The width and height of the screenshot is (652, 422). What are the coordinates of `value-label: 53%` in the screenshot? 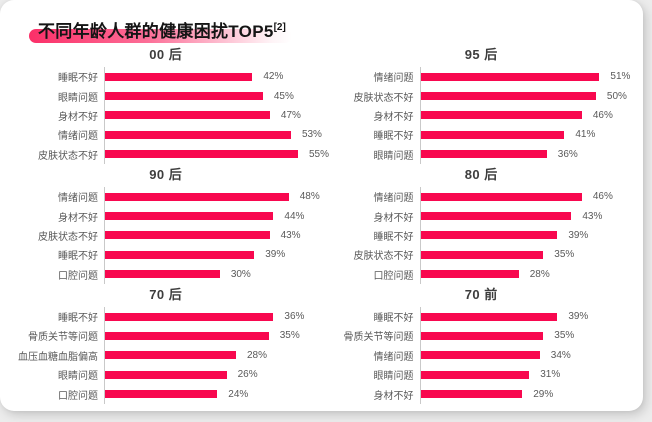 It's located at (311, 135).